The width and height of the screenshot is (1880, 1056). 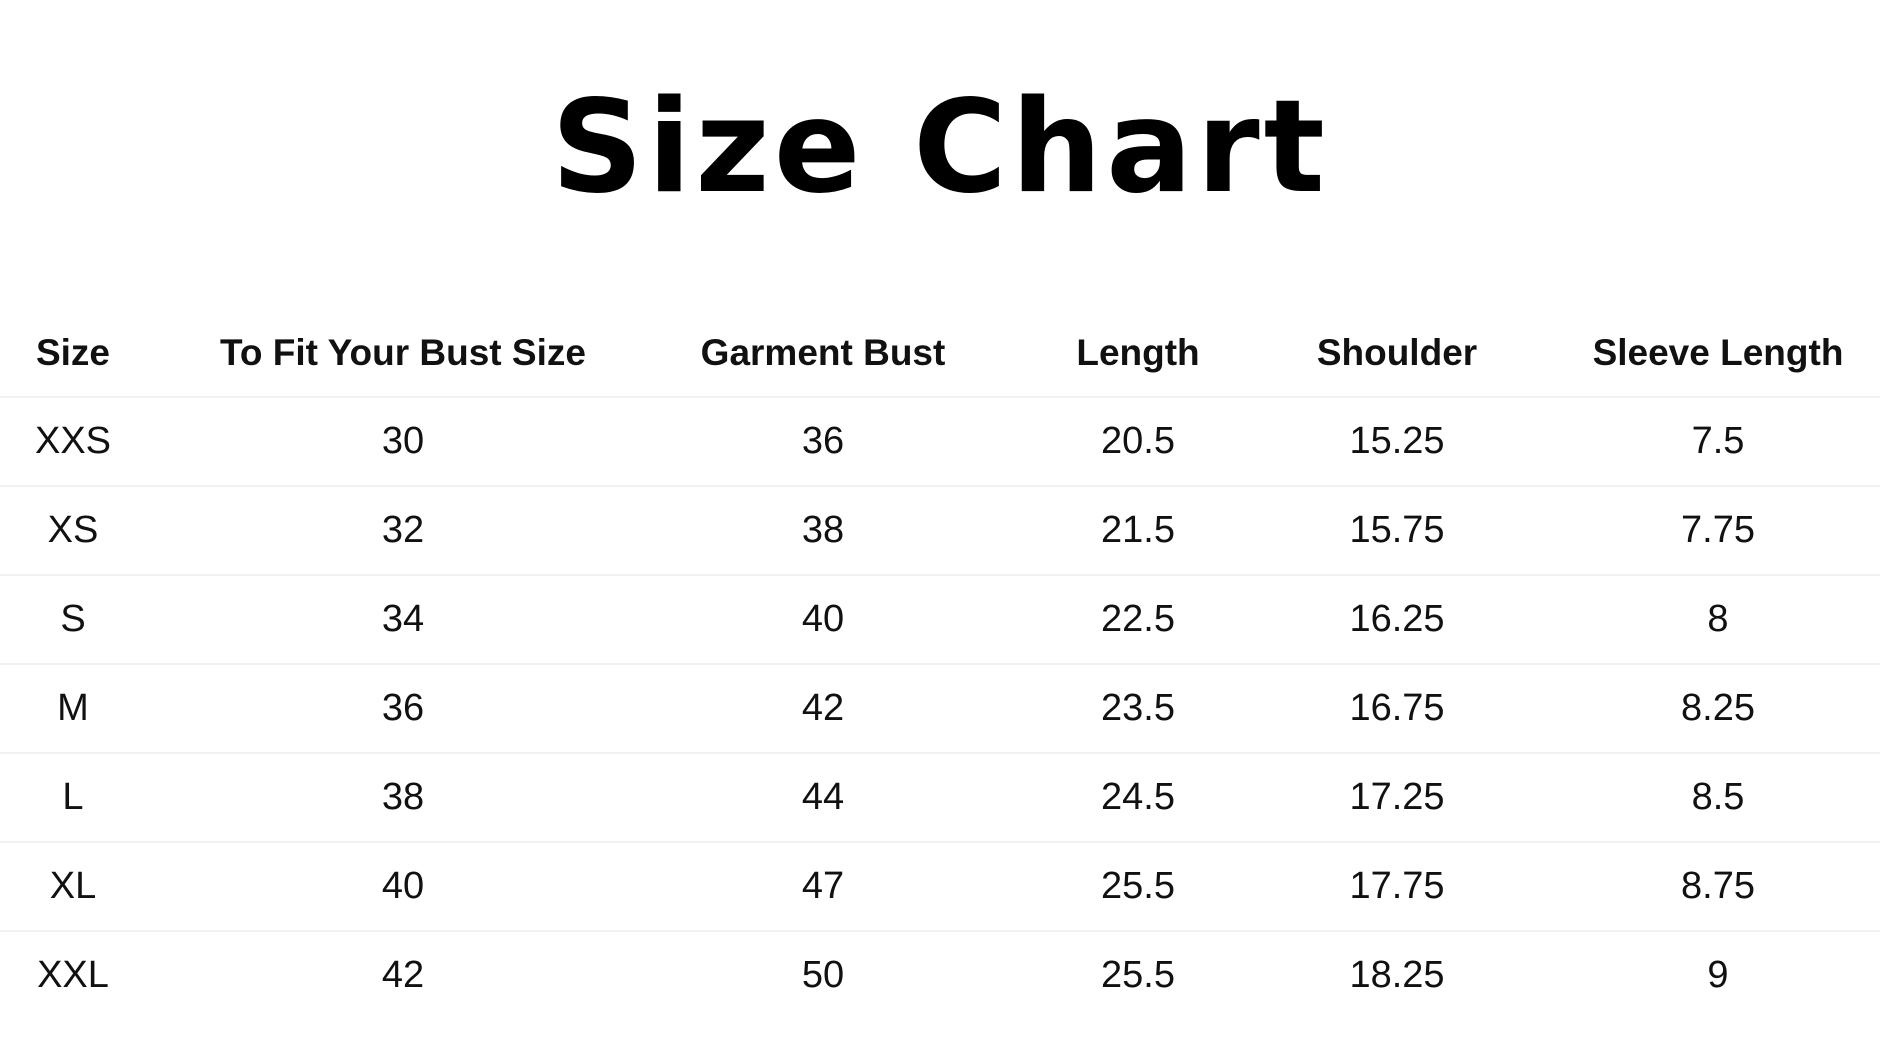 What do you see at coordinates (403, 441) in the screenshot?
I see `table-cell: 30` at bounding box center [403, 441].